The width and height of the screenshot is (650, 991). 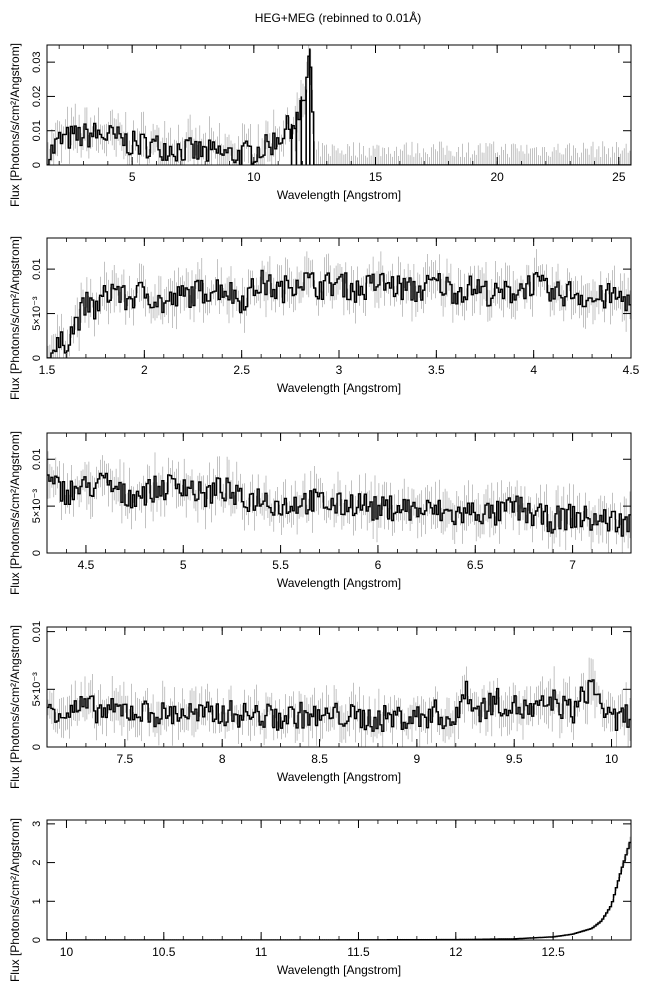 I want to click on x-tick-label: 20, so click(x=497, y=177).